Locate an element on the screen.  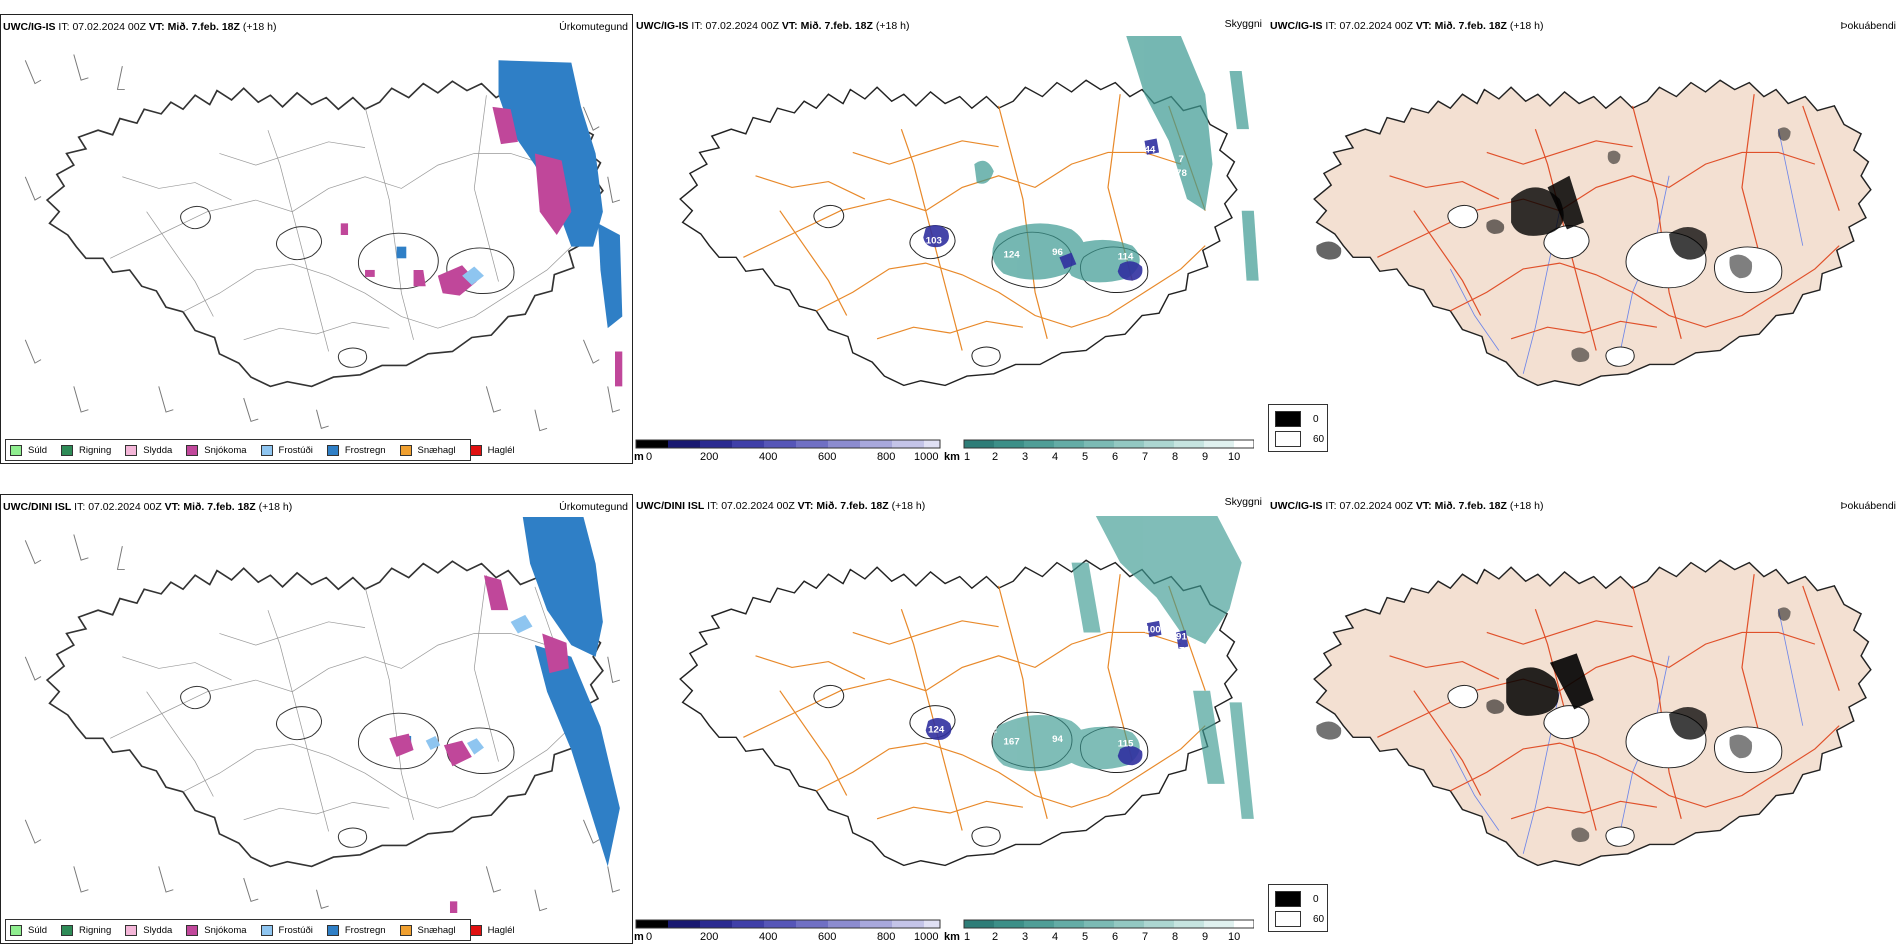
scale-tick: 1 is located at coordinates (967, 457).